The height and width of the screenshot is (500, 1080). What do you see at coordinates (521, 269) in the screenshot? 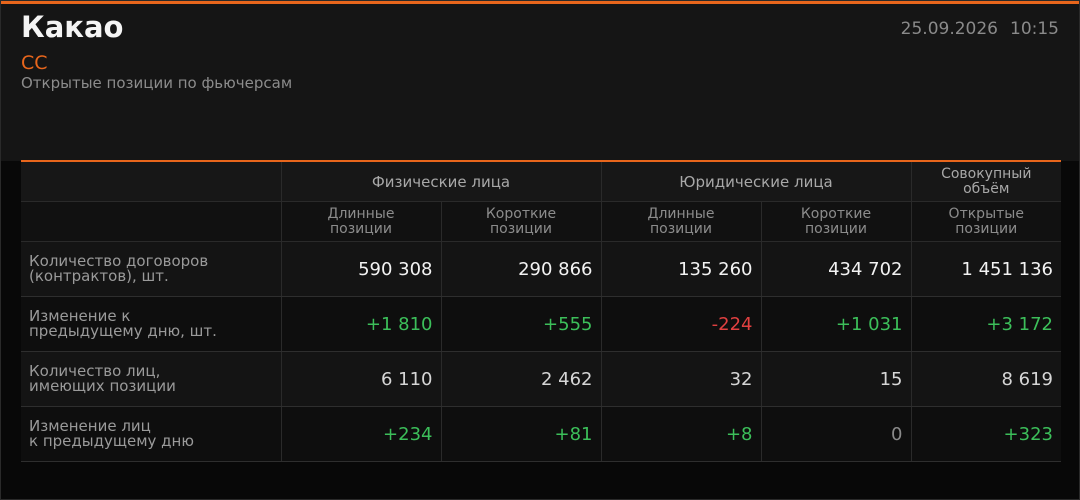
I see `cell: 290 866` at bounding box center [521, 269].